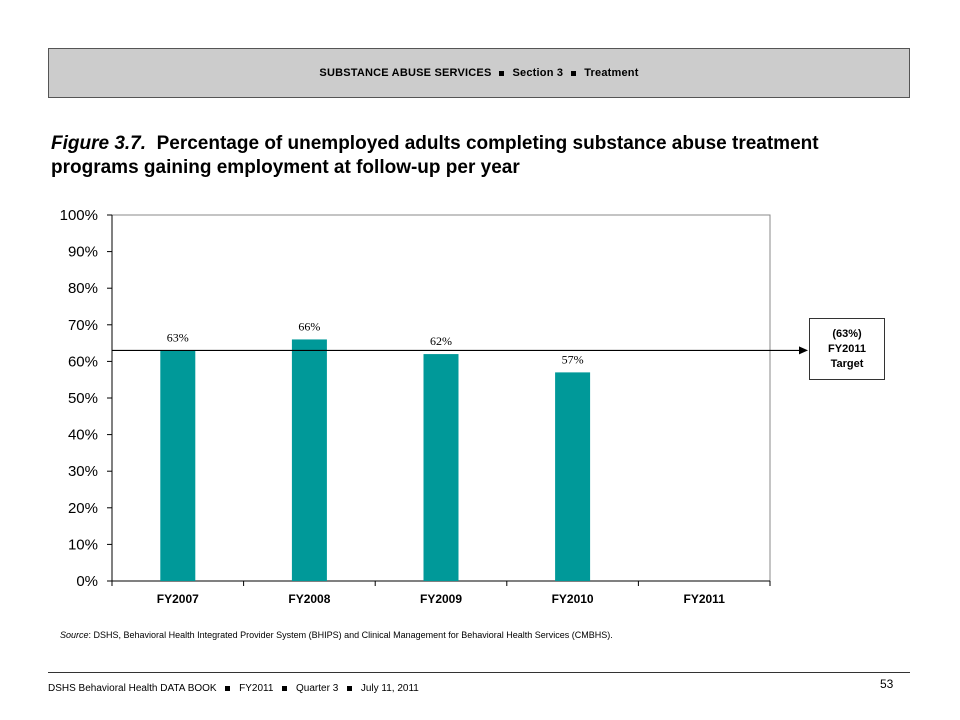  I want to click on figure-label: Figure 3.7., so click(99, 143).